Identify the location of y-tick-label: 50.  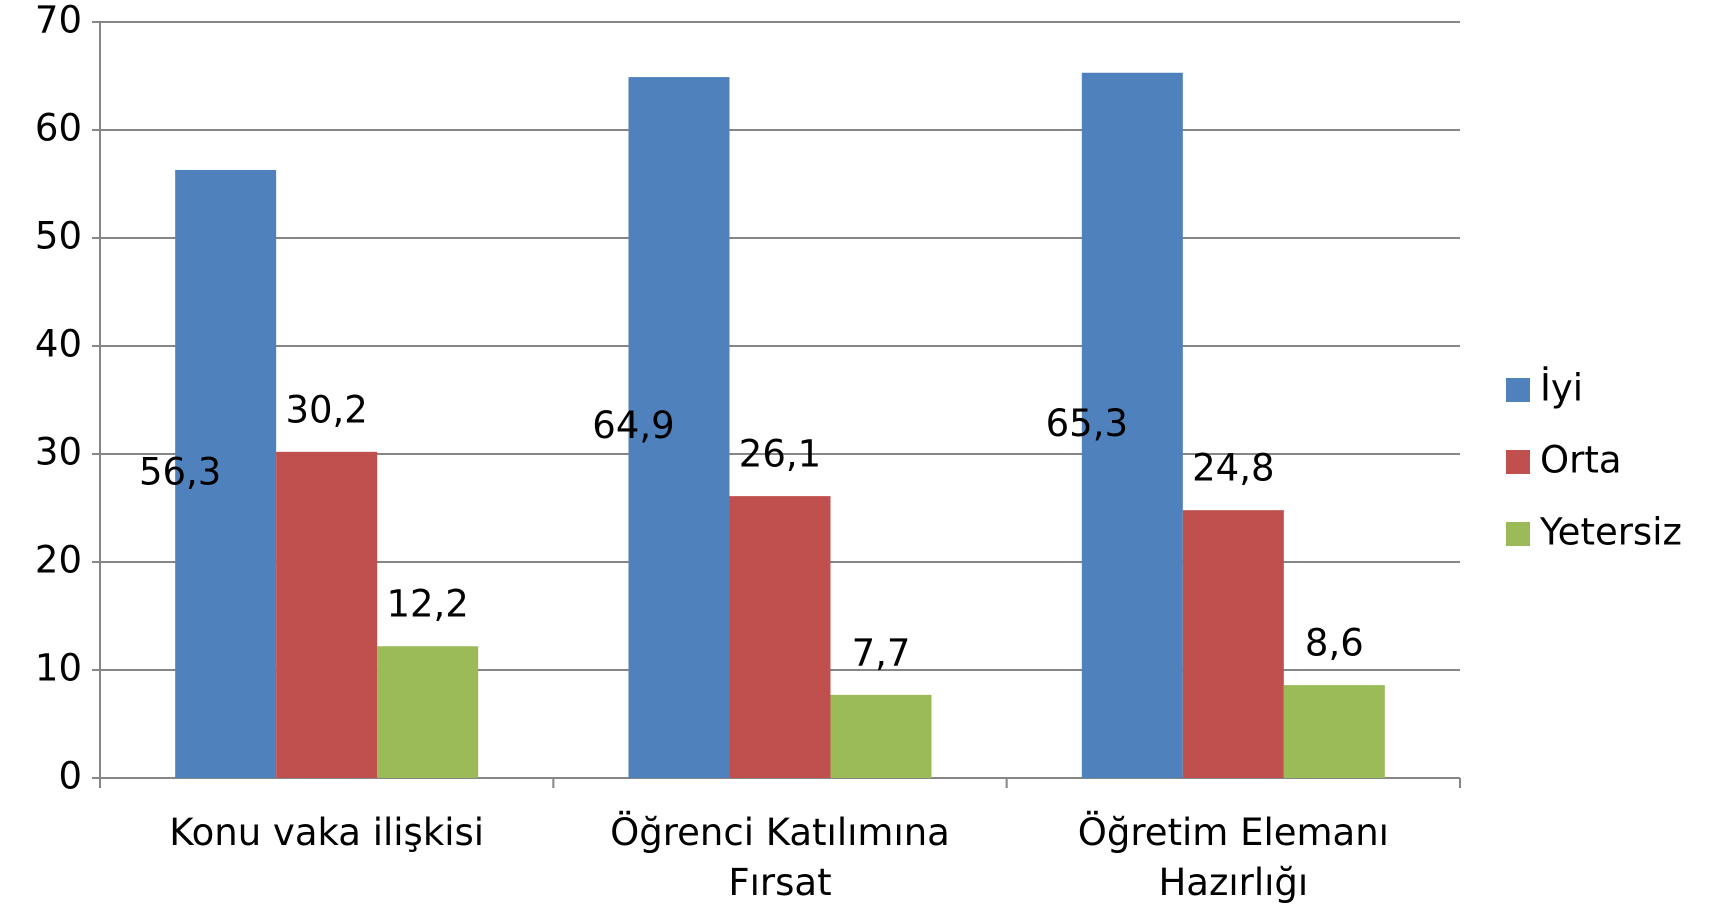
(58, 236).